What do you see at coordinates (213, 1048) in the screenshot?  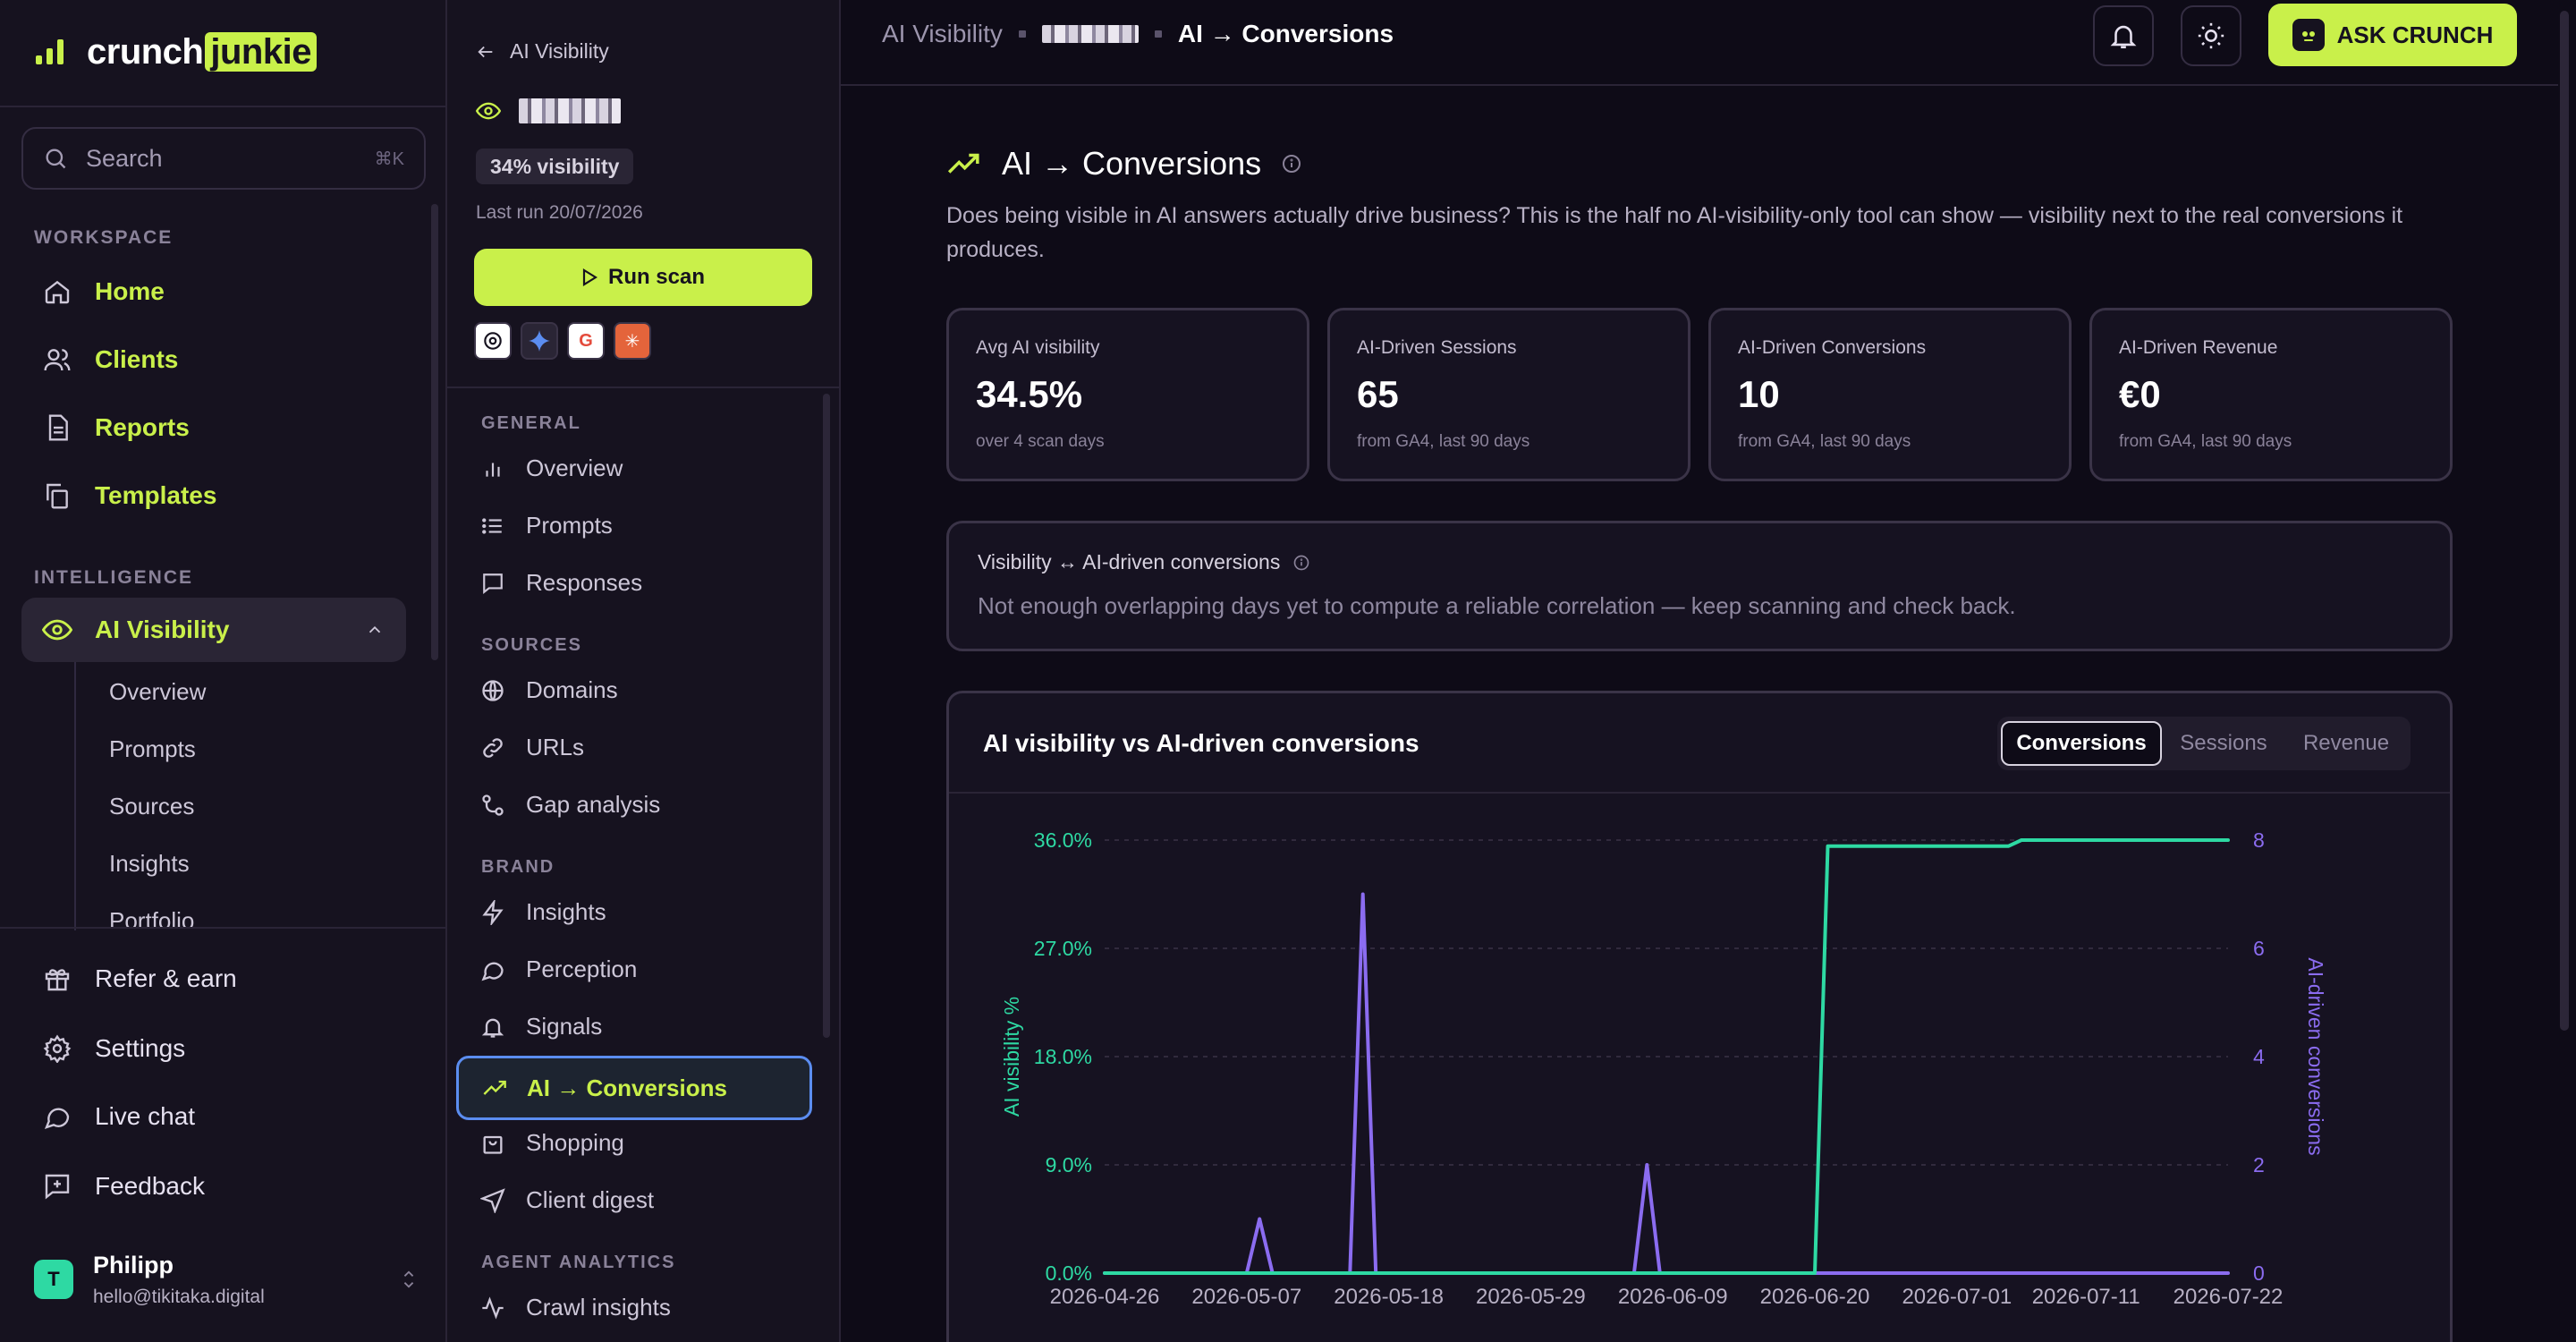 I see `nav-settings: Settings` at bounding box center [213, 1048].